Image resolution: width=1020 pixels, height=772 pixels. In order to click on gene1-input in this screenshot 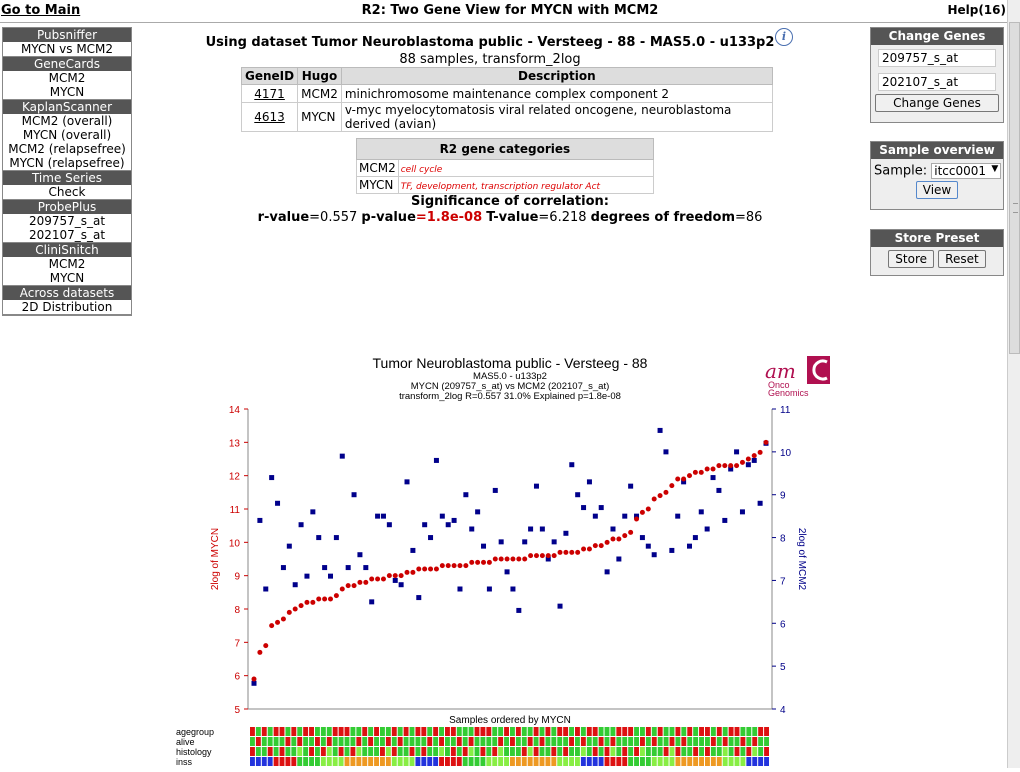, I will do `click(937, 58)`.